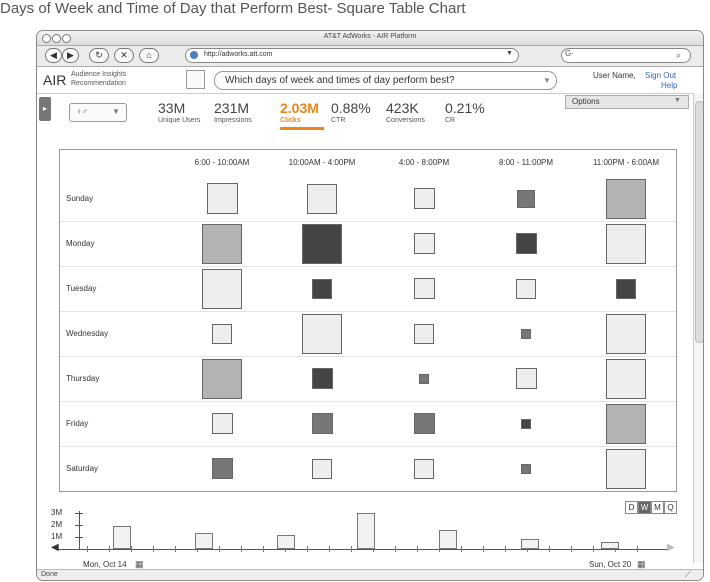 This screenshot has height=582, width=710. Describe the element at coordinates (627, 102) in the screenshot. I see `options-dropdown: Options ▼` at that location.